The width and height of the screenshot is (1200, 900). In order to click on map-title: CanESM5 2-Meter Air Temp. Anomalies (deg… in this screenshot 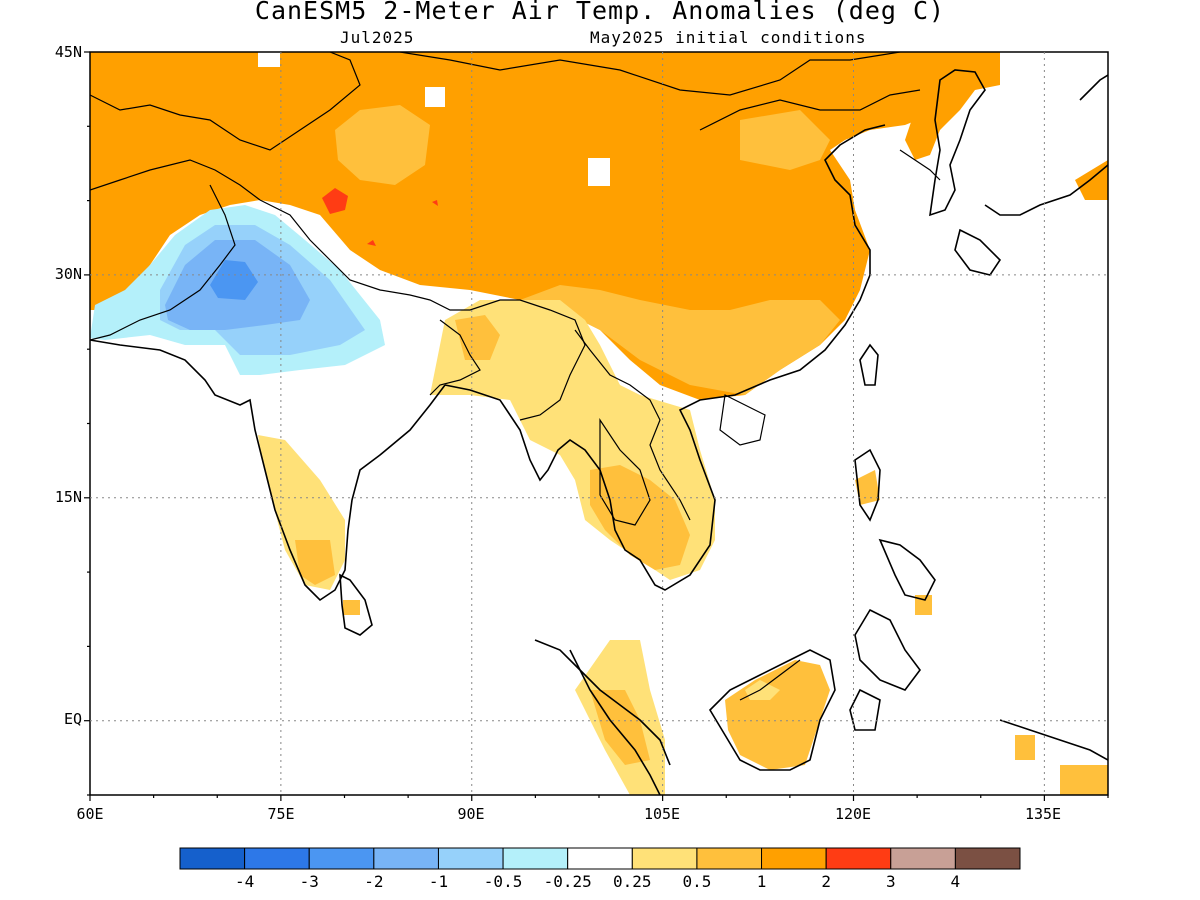, I will do `click(600, 12)`.